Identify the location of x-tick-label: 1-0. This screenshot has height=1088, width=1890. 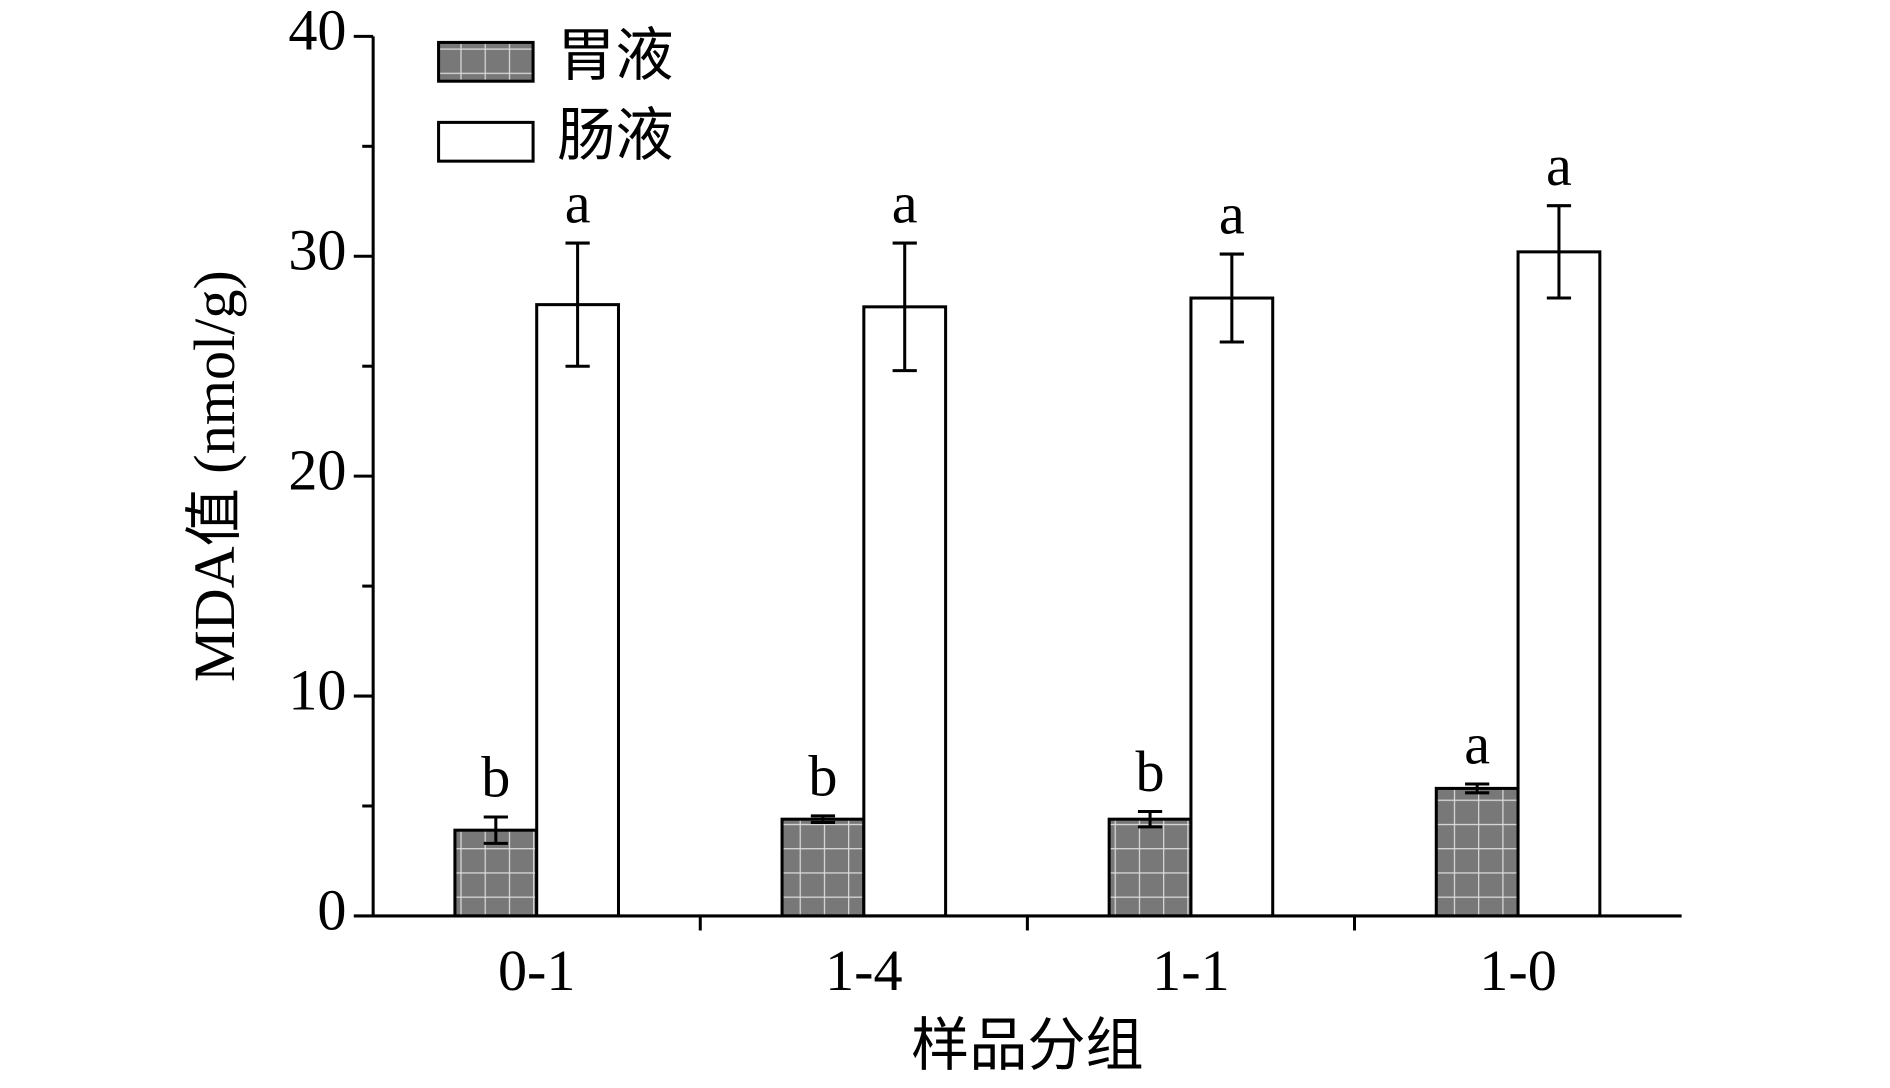
(1518, 970).